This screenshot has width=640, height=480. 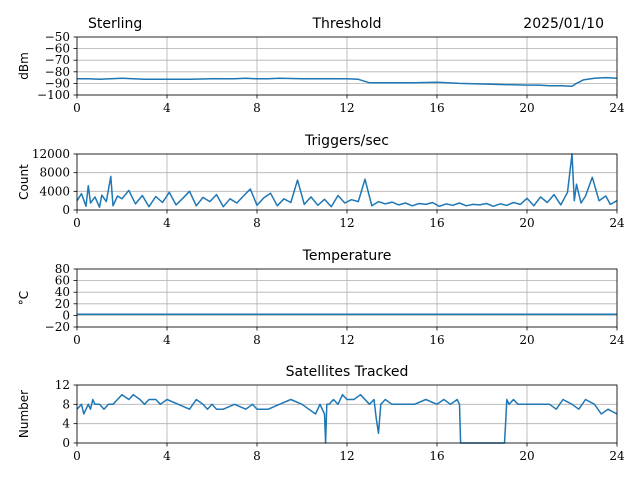 I want to click on y-axis-label: Count, so click(x=24, y=182).